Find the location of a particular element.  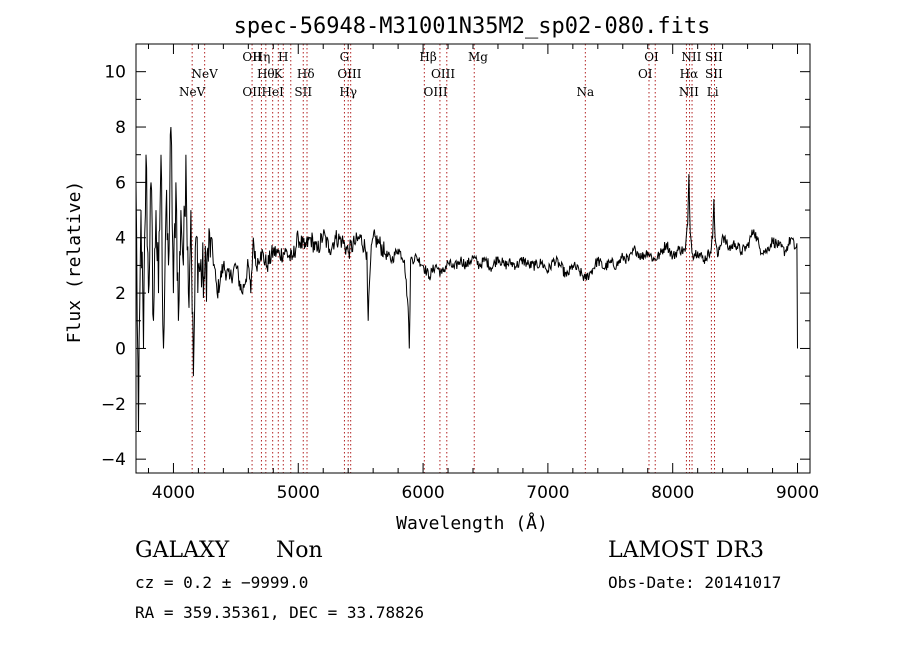

y-tick-label-7: 10 is located at coordinates (115, 73).